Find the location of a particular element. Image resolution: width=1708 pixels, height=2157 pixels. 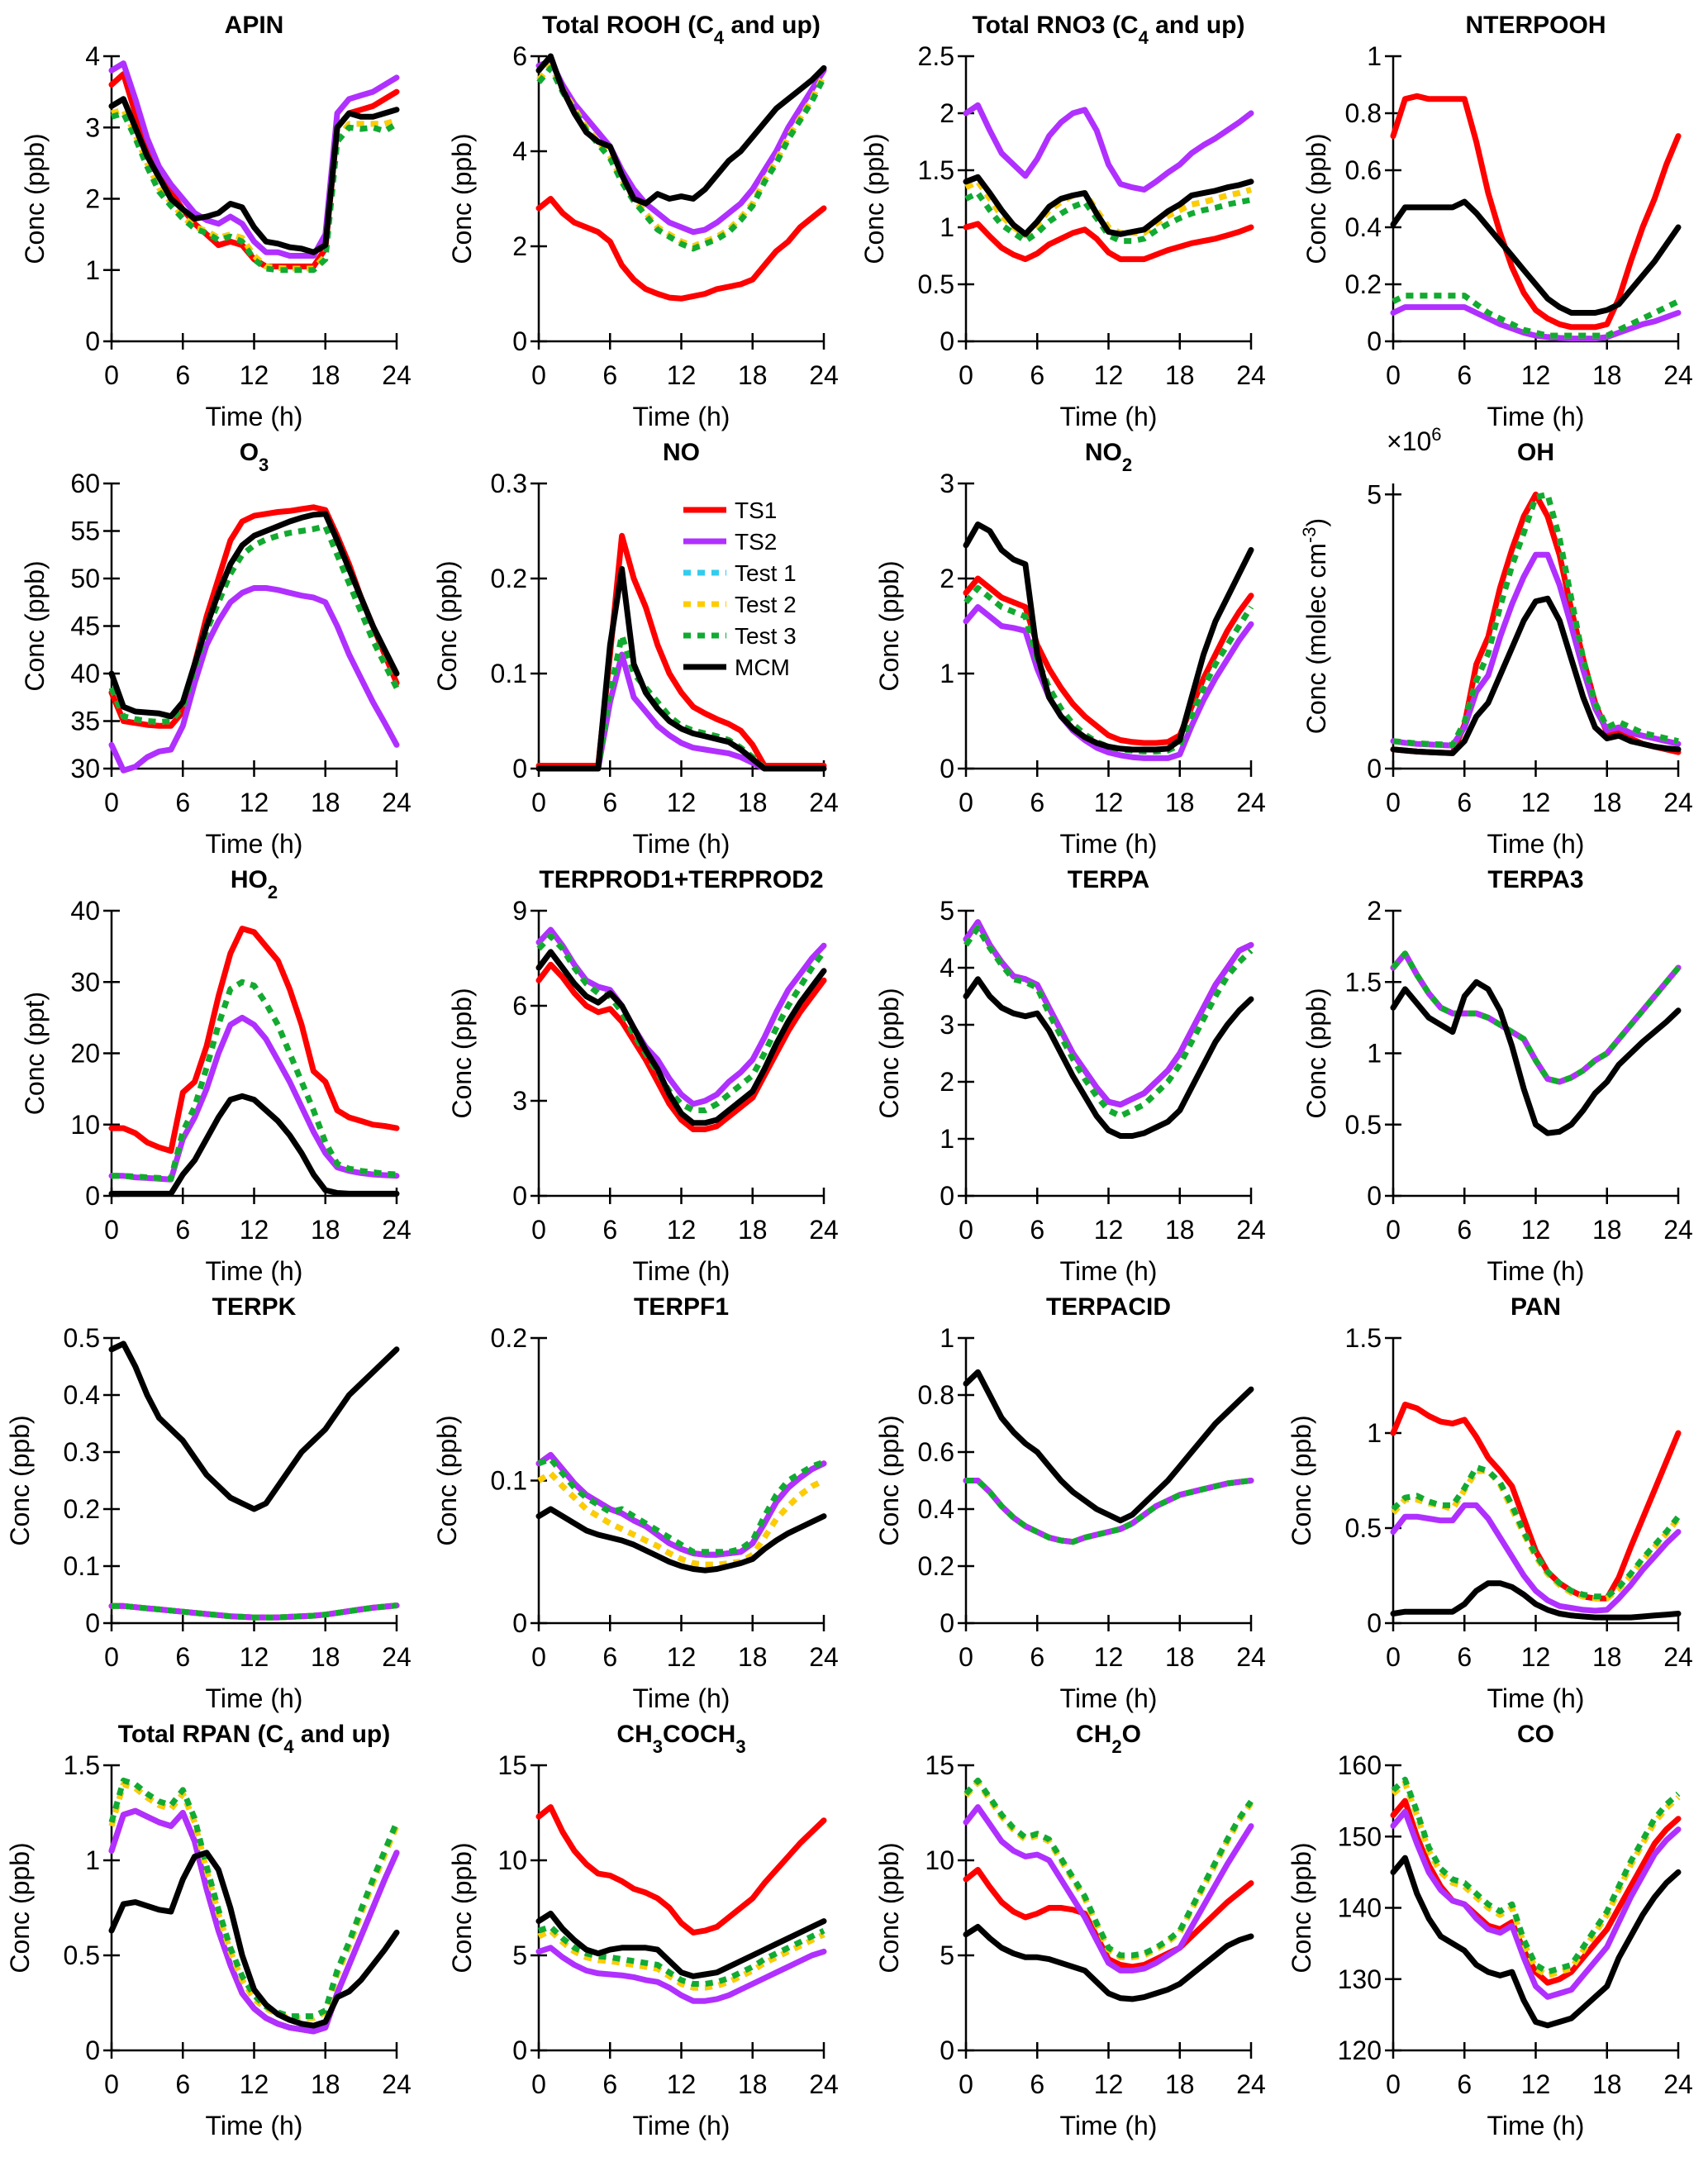

panel-title: Total RNO3 (C4 and up) is located at coordinates (1108, 30).